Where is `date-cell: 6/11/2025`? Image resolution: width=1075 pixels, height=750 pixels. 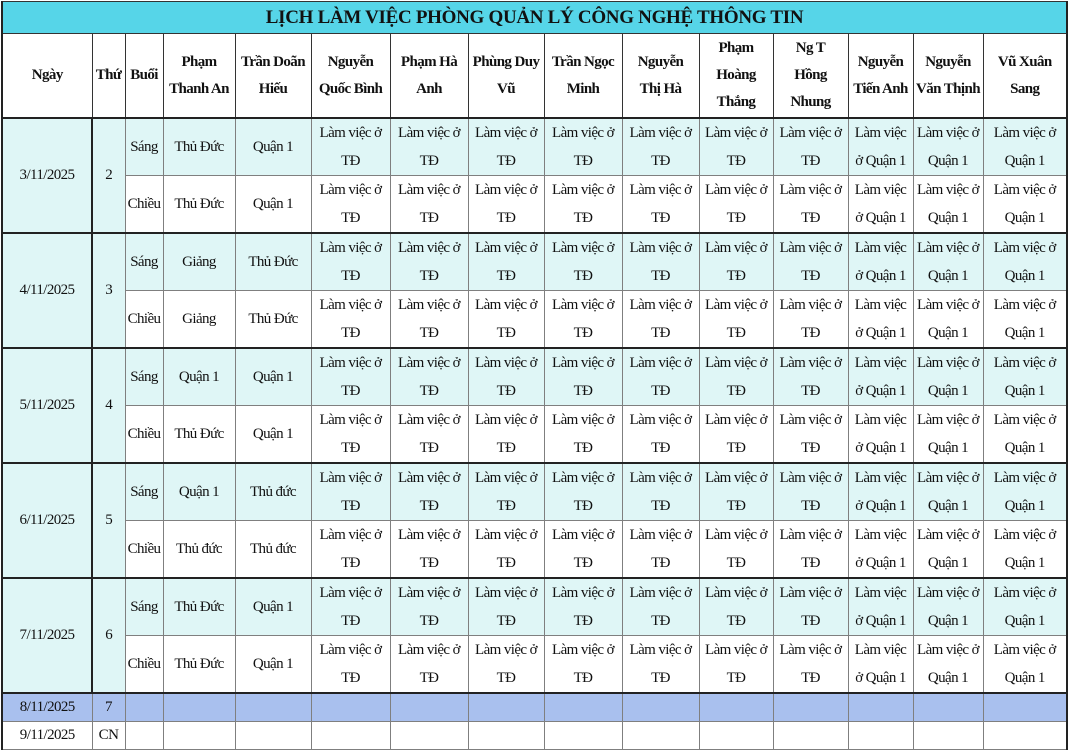 date-cell: 6/11/2025 is located at coordinates (47, 520).